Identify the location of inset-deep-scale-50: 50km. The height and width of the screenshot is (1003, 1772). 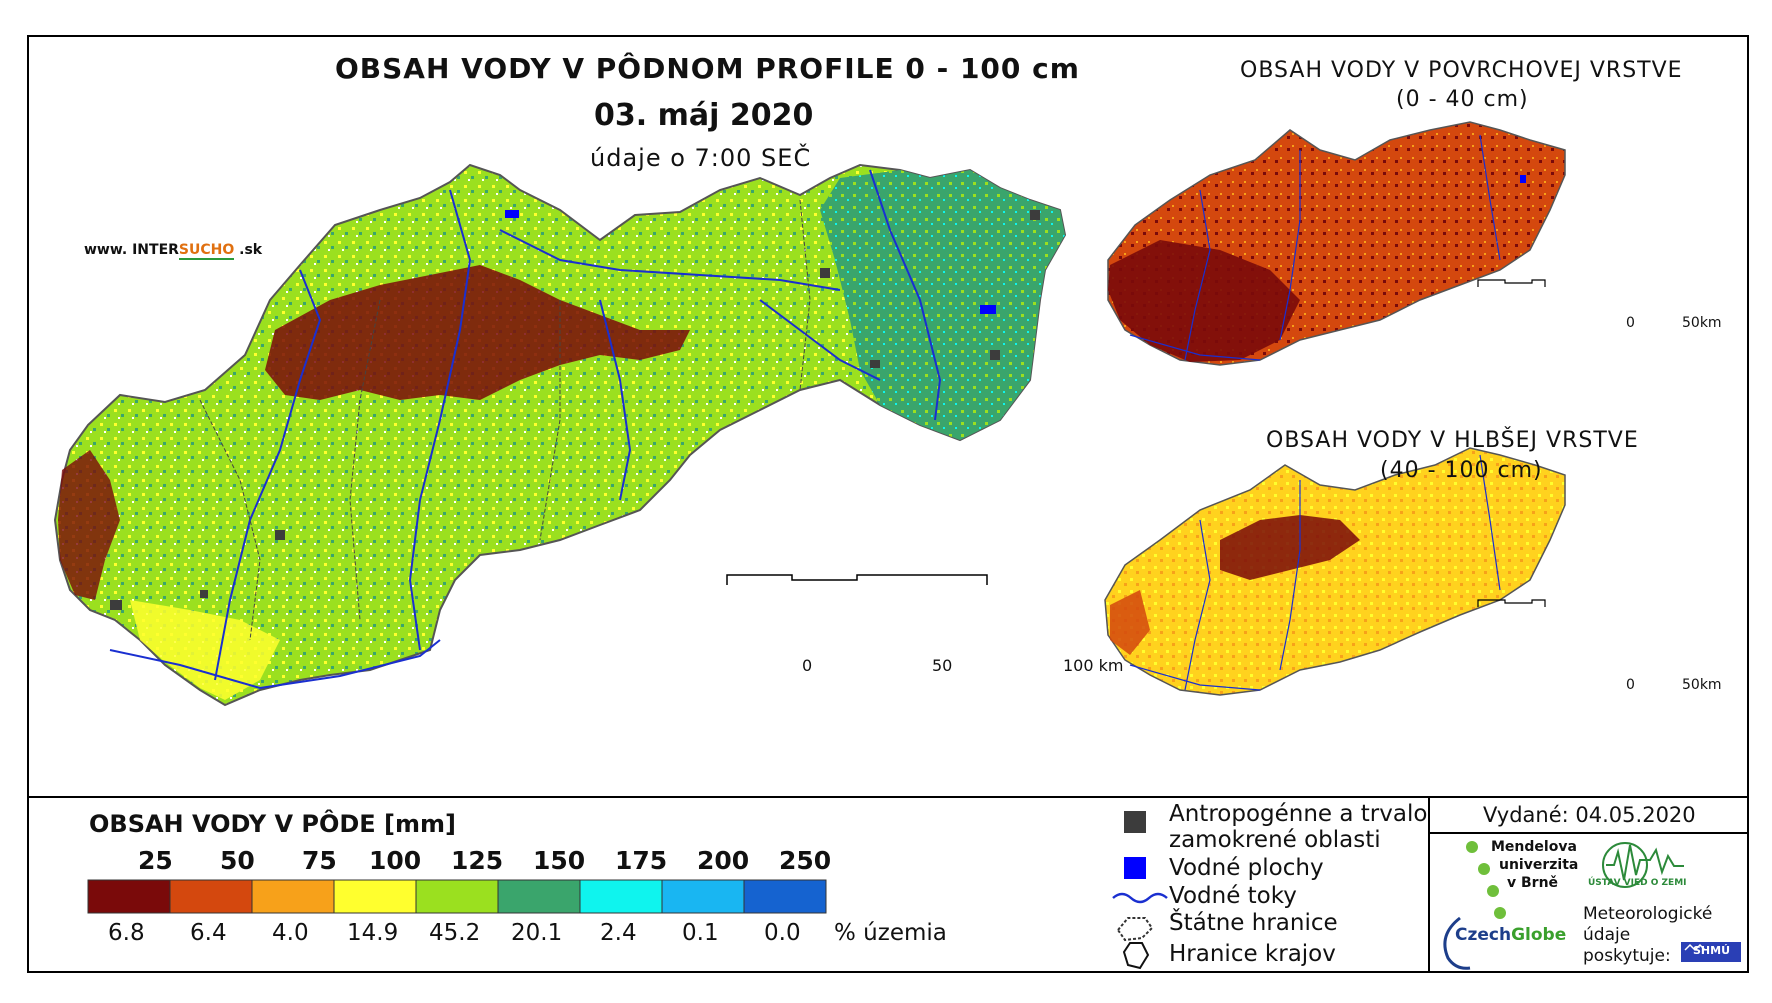
(1702, 685).